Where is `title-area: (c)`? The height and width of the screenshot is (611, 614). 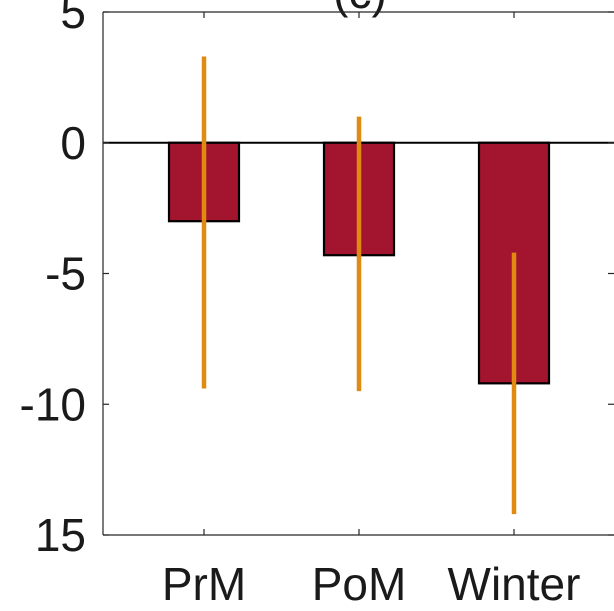 title-area: (c) is located at coordinates (360, 9).